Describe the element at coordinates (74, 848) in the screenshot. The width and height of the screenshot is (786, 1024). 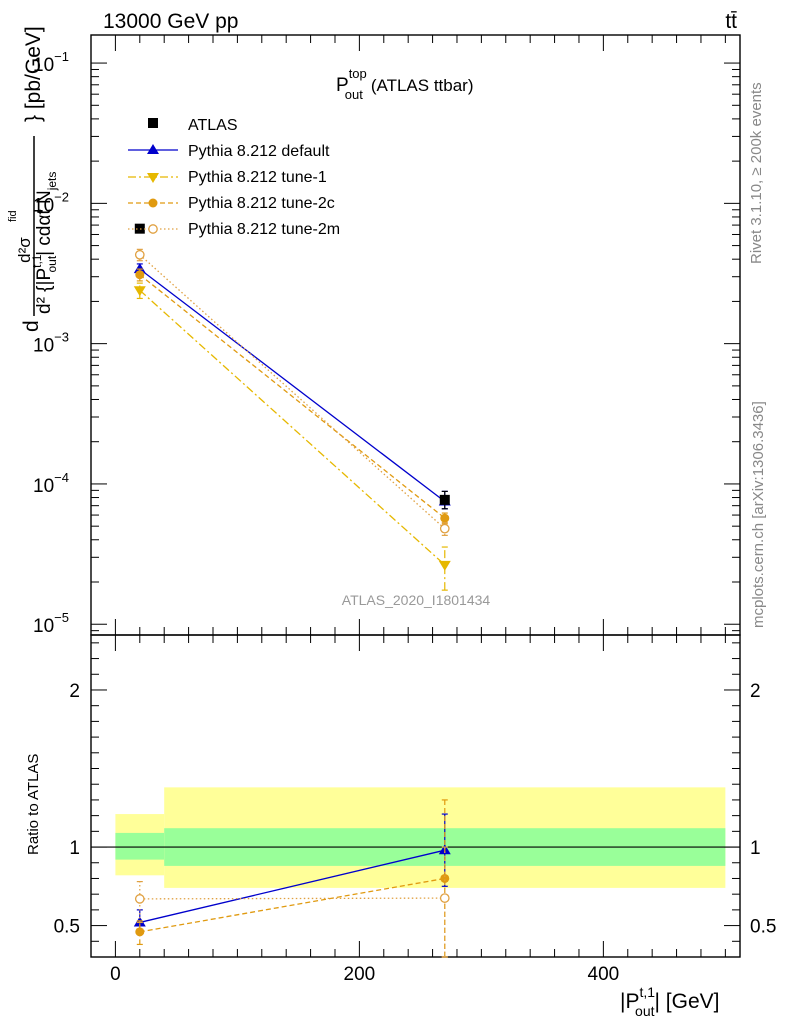
I see `ratio-ytick-label-left: 1` at that location.